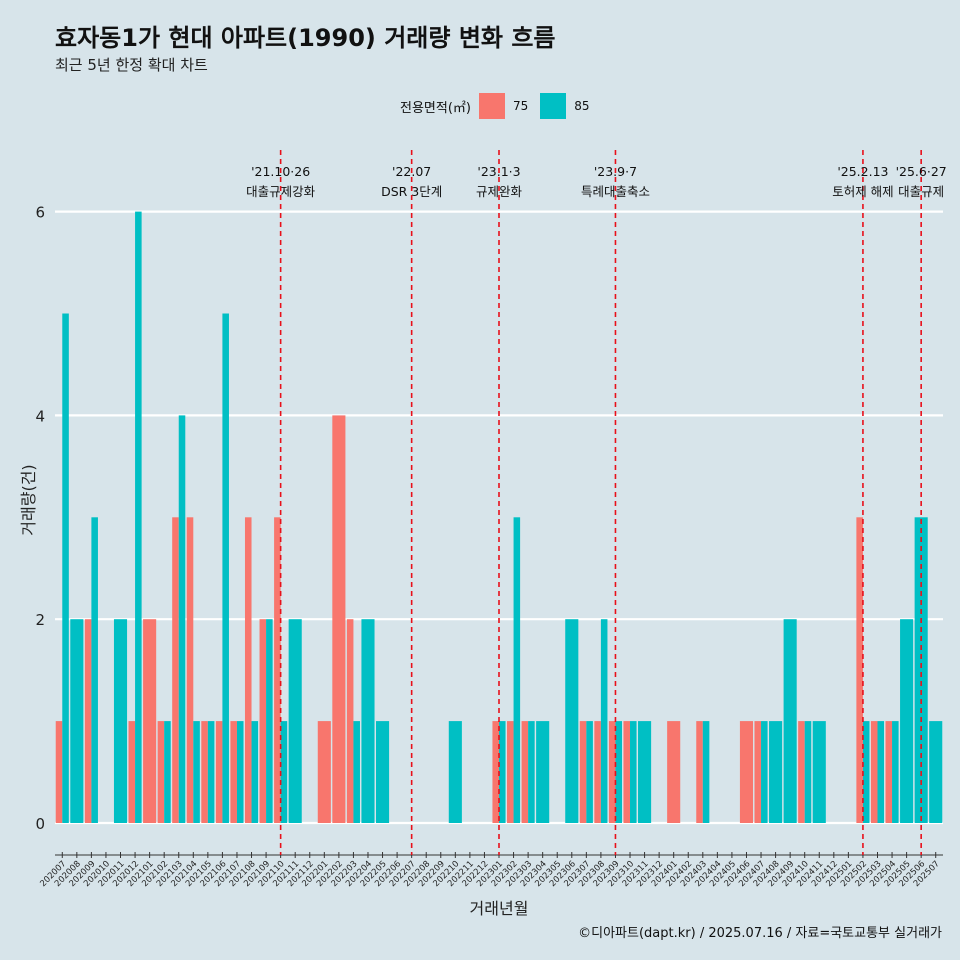 This screenshot has height=960, width=960. Describe the element at coordinates (40, 416) in the screenshot. I see `y-tick-label-4: 4` at that location.